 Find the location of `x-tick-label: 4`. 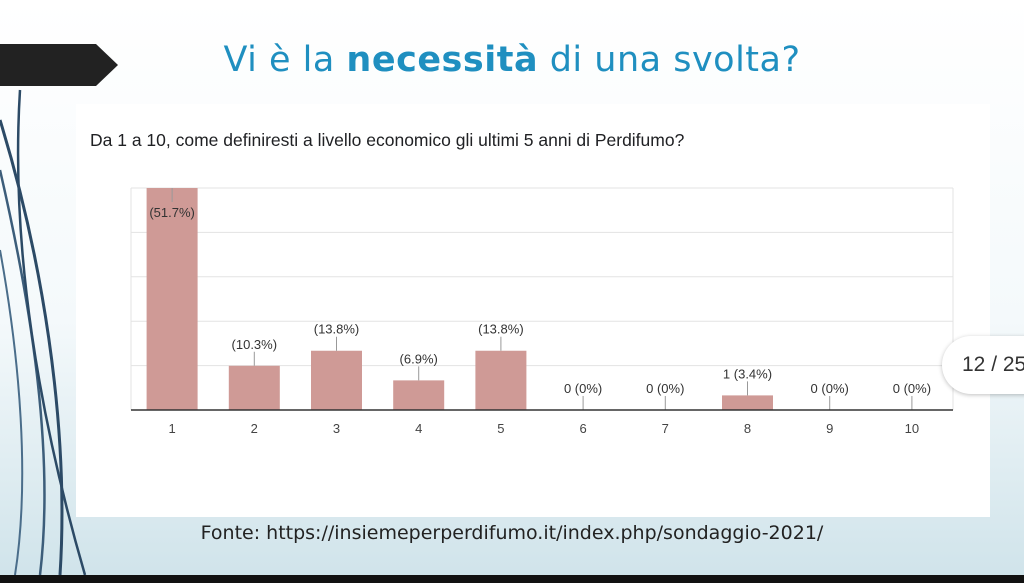

x-tick-label: 4 is located at coordinates (418, 428).